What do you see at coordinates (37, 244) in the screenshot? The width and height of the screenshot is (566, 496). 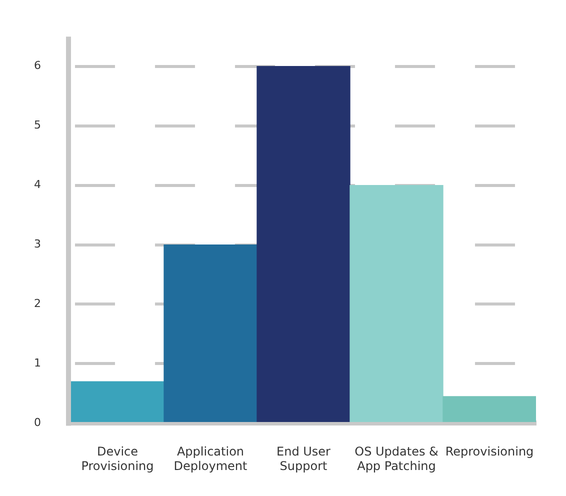 I see `y-tick-label: 3` at bounding box center [37, 244].